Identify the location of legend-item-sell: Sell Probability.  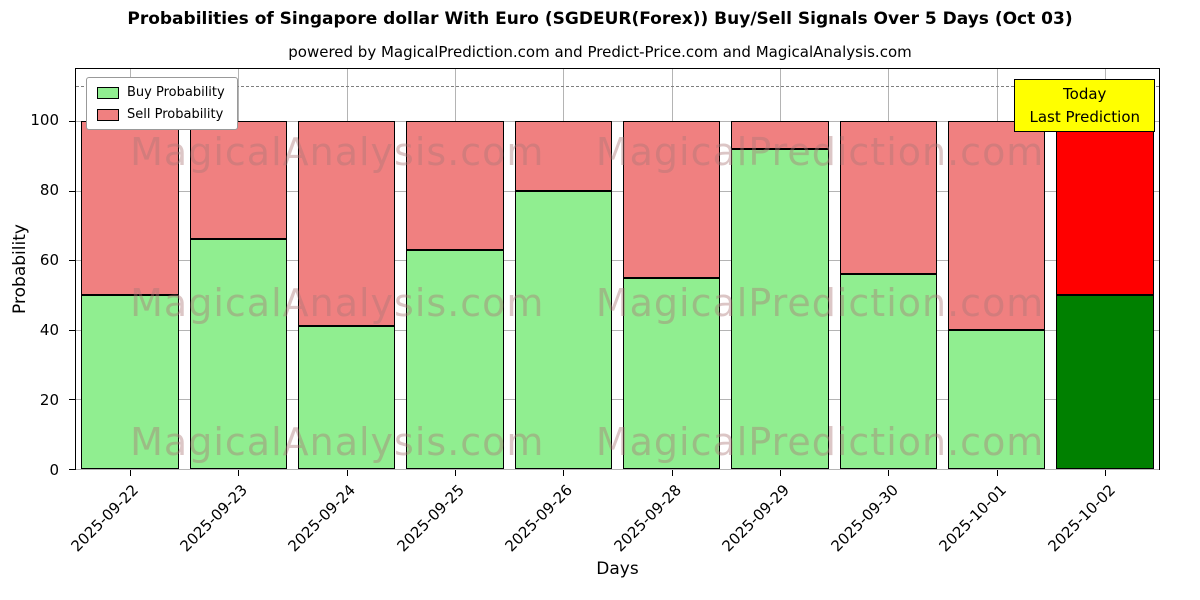
(161, 114).